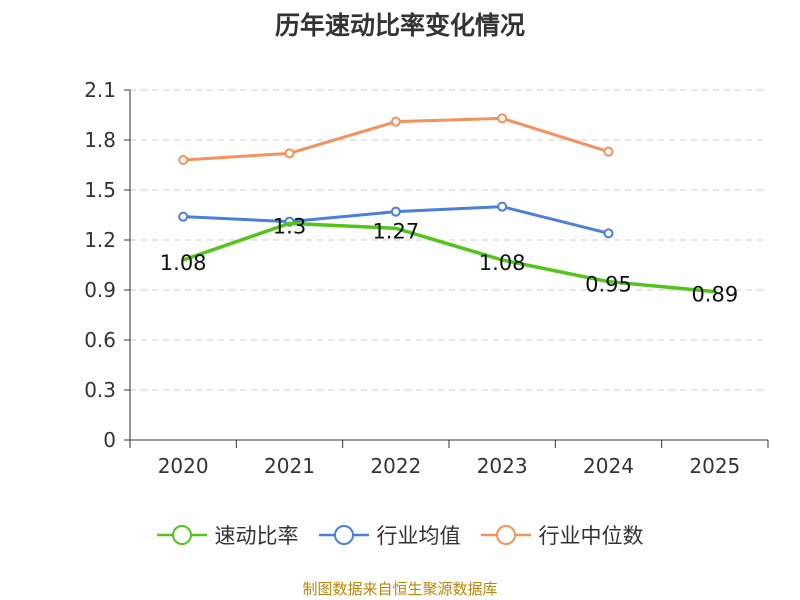  I want to click on source-note: 制图数据来自恒生聚源数据库, so click(400, 589).